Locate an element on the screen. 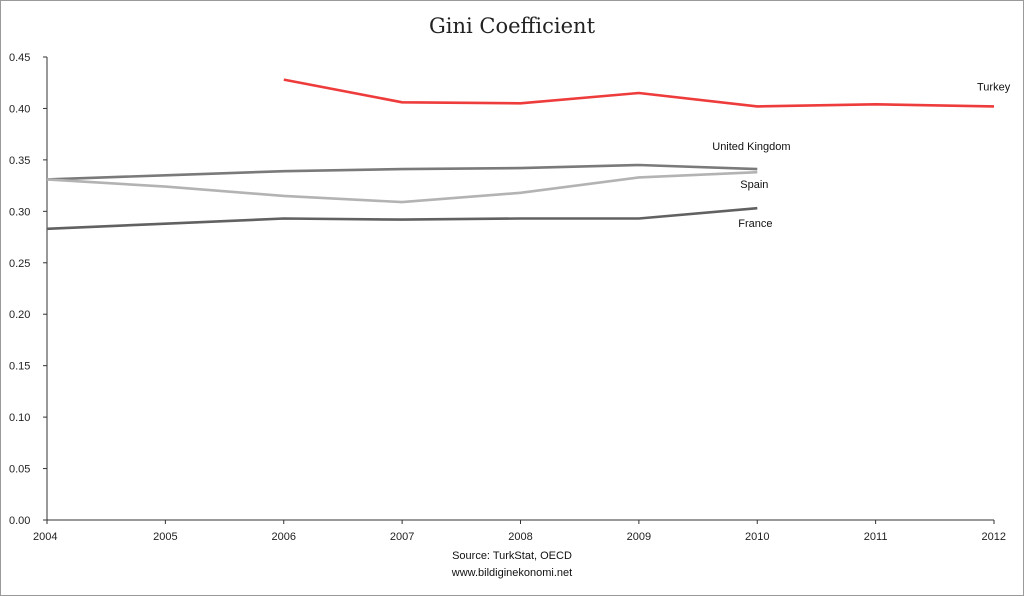 The image size is (1024, 596). x-tick-label: 2005 is located at coordinates (165, 537).